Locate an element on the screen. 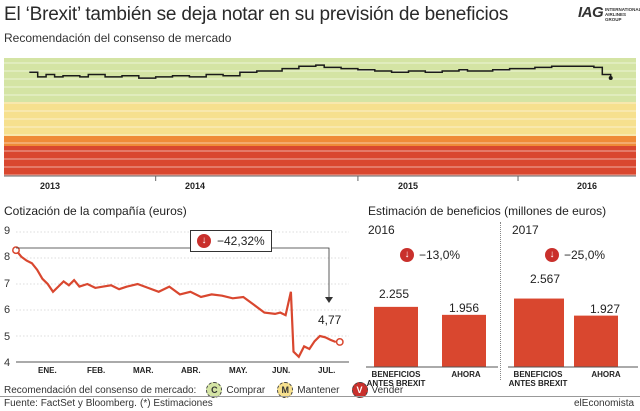 The height and width of the screenshot is (411, 640). month-ene: ENE. is located at coordinates (47, 370).